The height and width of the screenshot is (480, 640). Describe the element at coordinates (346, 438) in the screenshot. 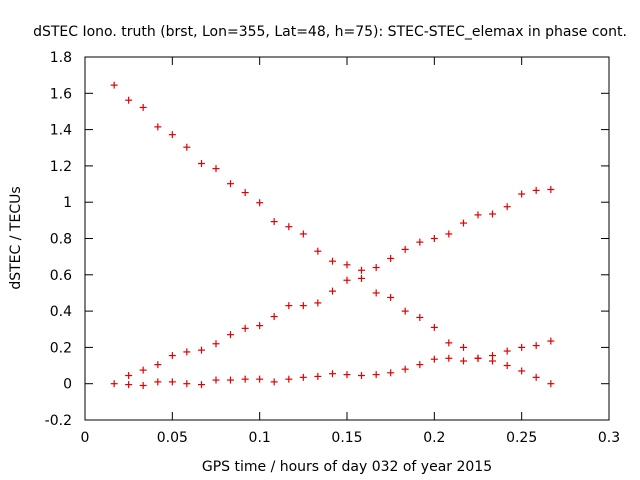

I see `x-tick-label: 0.15` at that location.